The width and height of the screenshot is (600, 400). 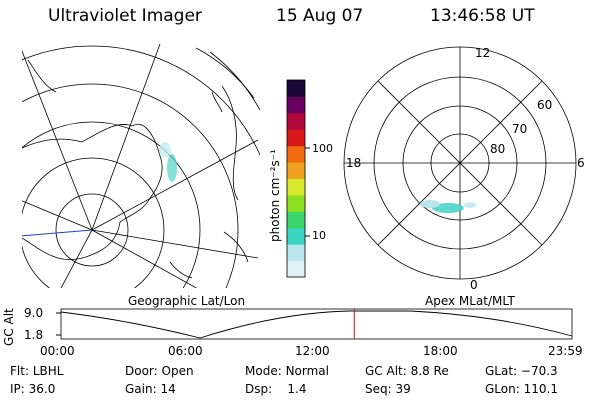 I want to click on info-flt: Flt: LBHL, so click(x=37, y=371).